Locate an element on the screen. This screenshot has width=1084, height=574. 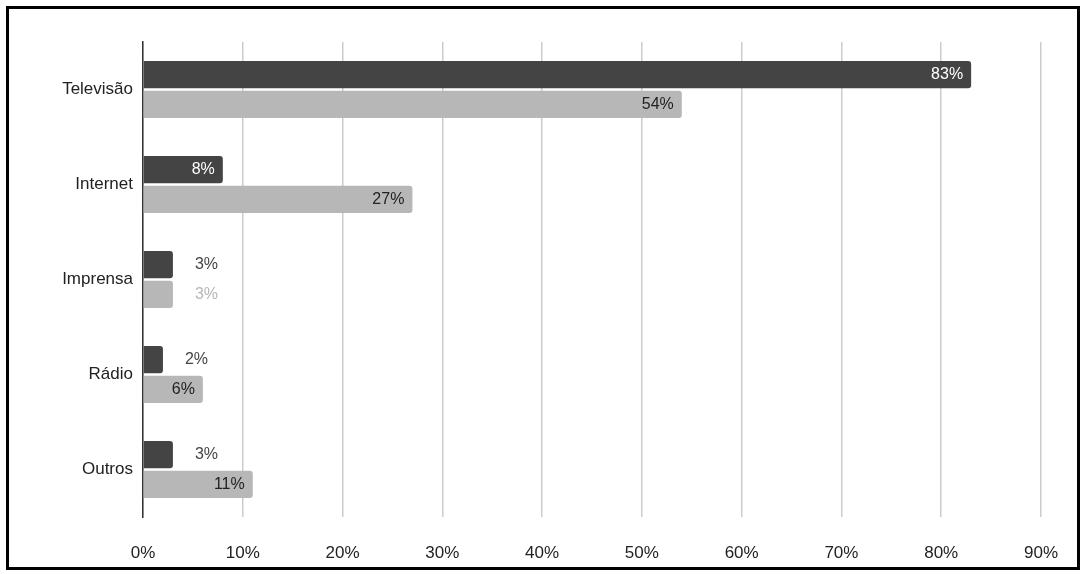
data-label: 54% is located at coordinates (657, 103).